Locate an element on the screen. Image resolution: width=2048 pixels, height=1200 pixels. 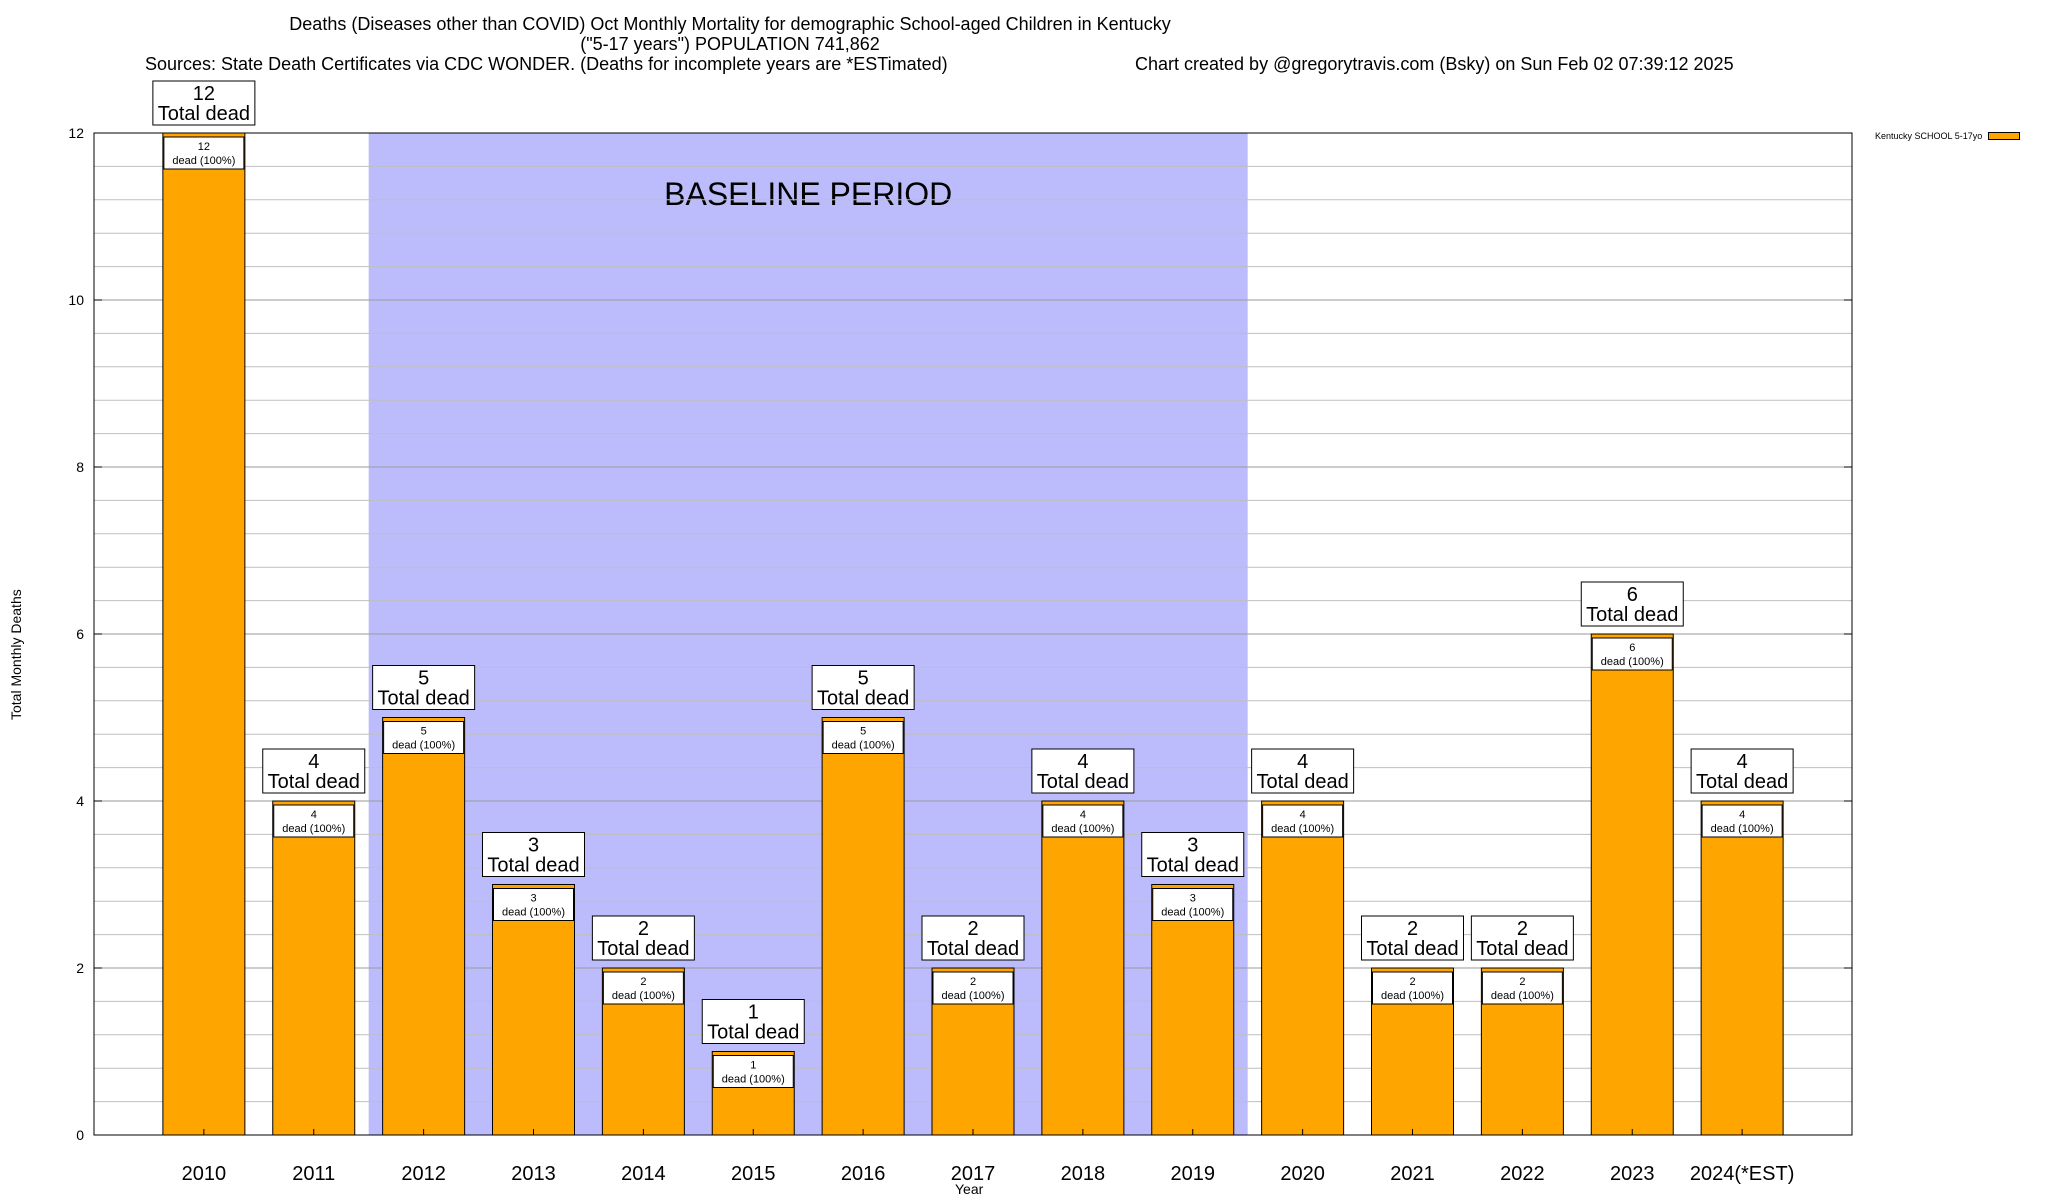
bar-2023 is located at coordinates (1632, 884).